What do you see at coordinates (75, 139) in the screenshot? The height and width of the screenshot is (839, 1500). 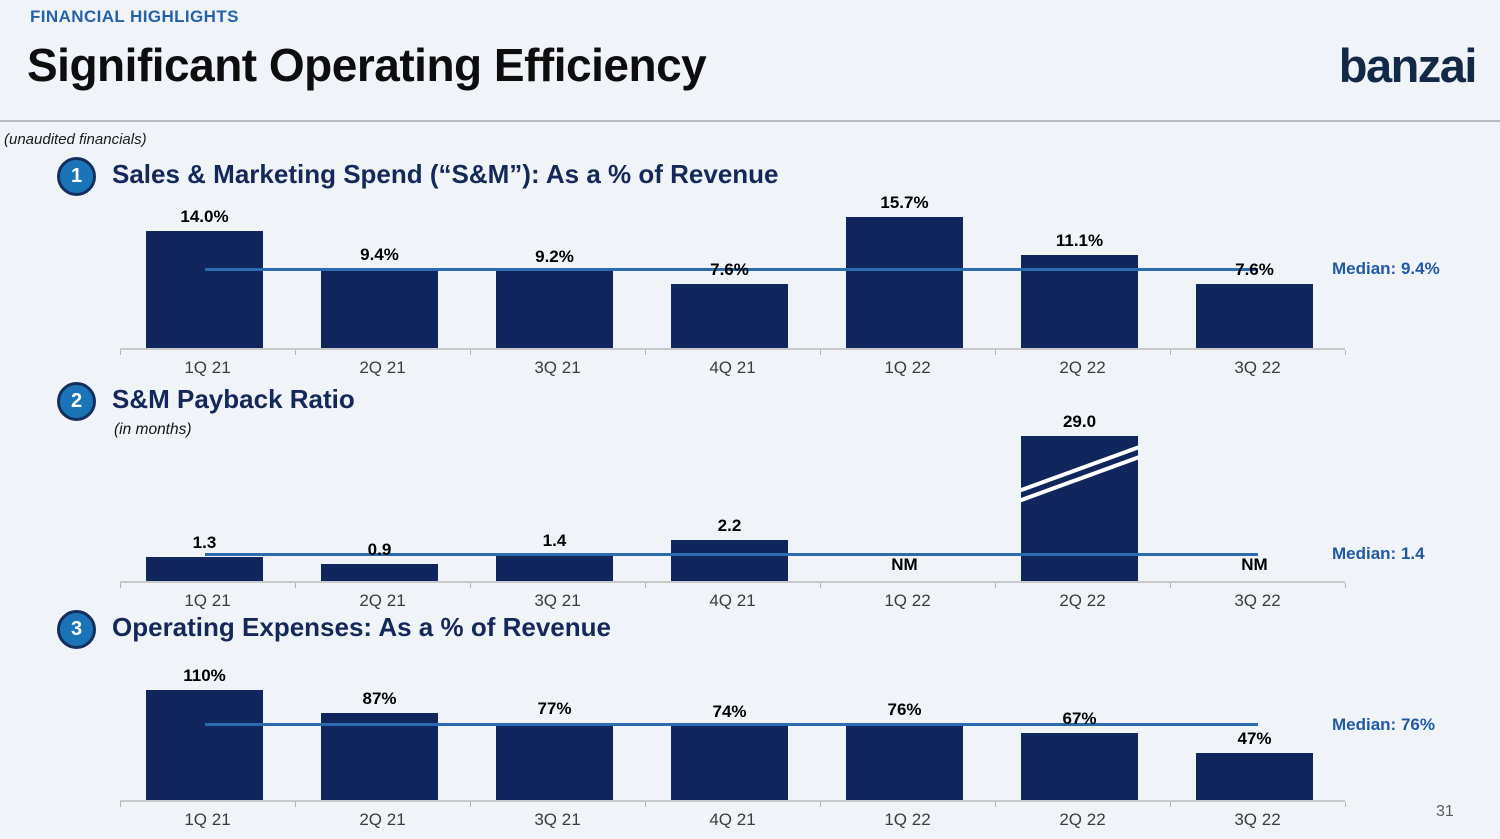 I see `unaudited-note: (unaudited financials)` at bounding box center [75, 139].